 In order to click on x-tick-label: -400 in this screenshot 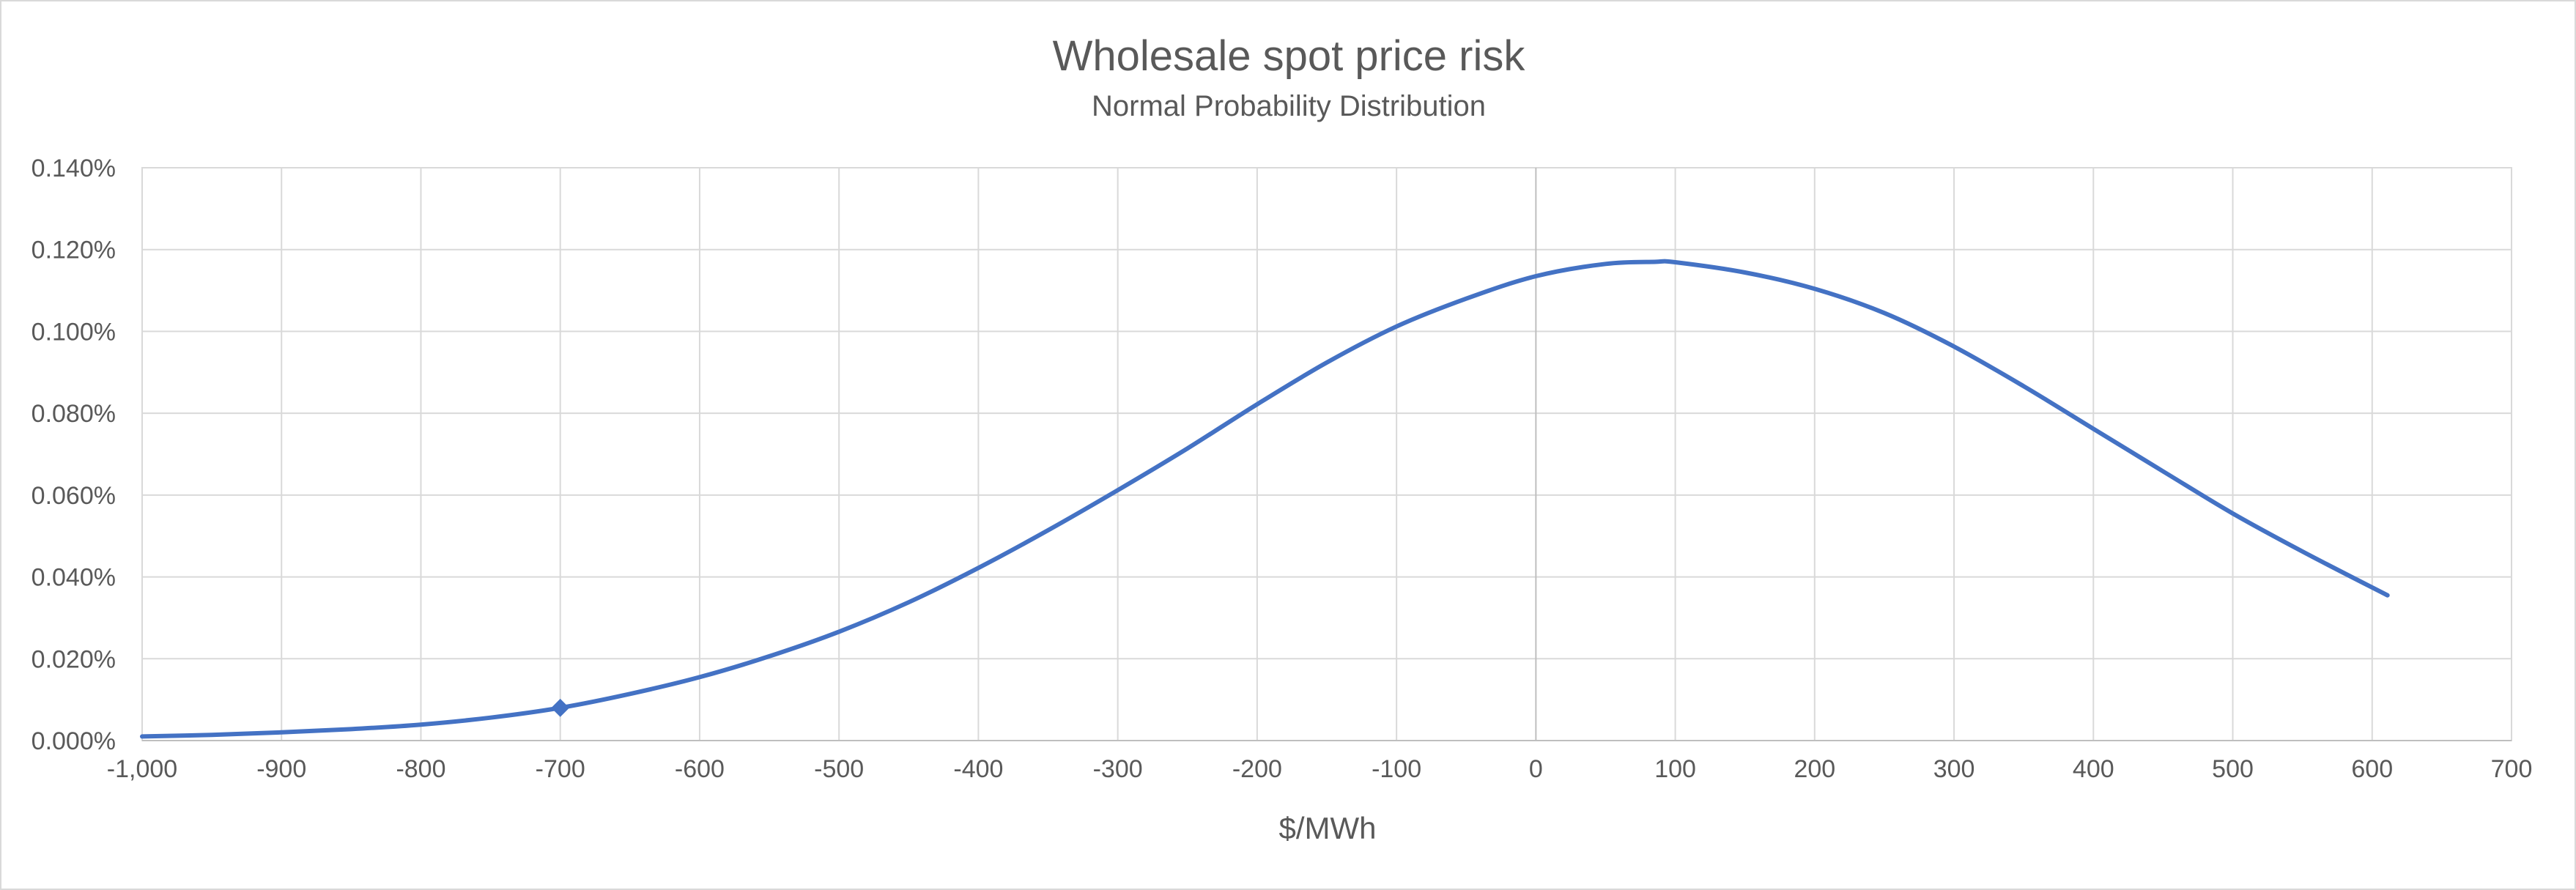, I will do `click(978, 769)`.